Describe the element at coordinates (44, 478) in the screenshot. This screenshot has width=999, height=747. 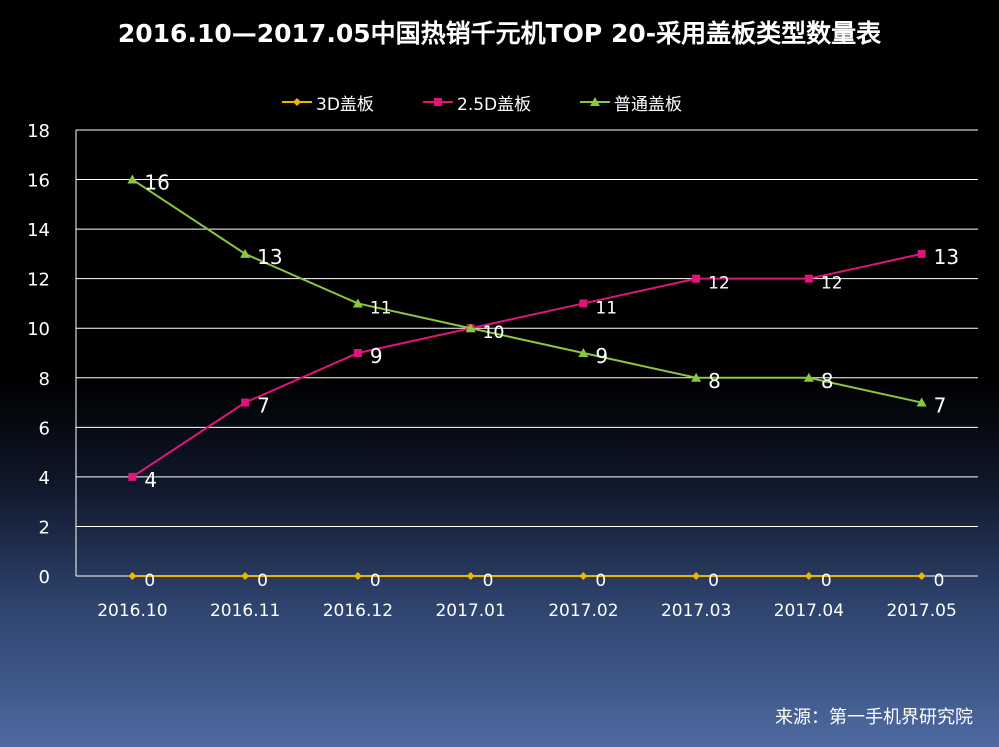
I see `y-tick-label: 4` at that location.